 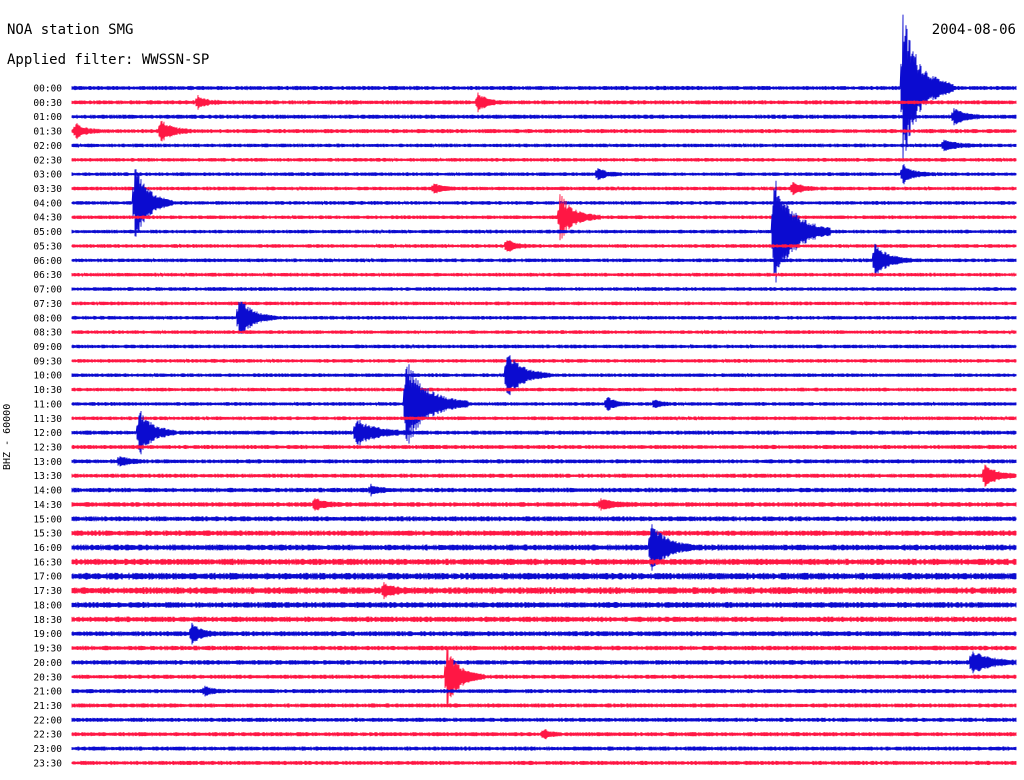 I want to click on row-time-label: 03:30, so click(x=47, y=189).